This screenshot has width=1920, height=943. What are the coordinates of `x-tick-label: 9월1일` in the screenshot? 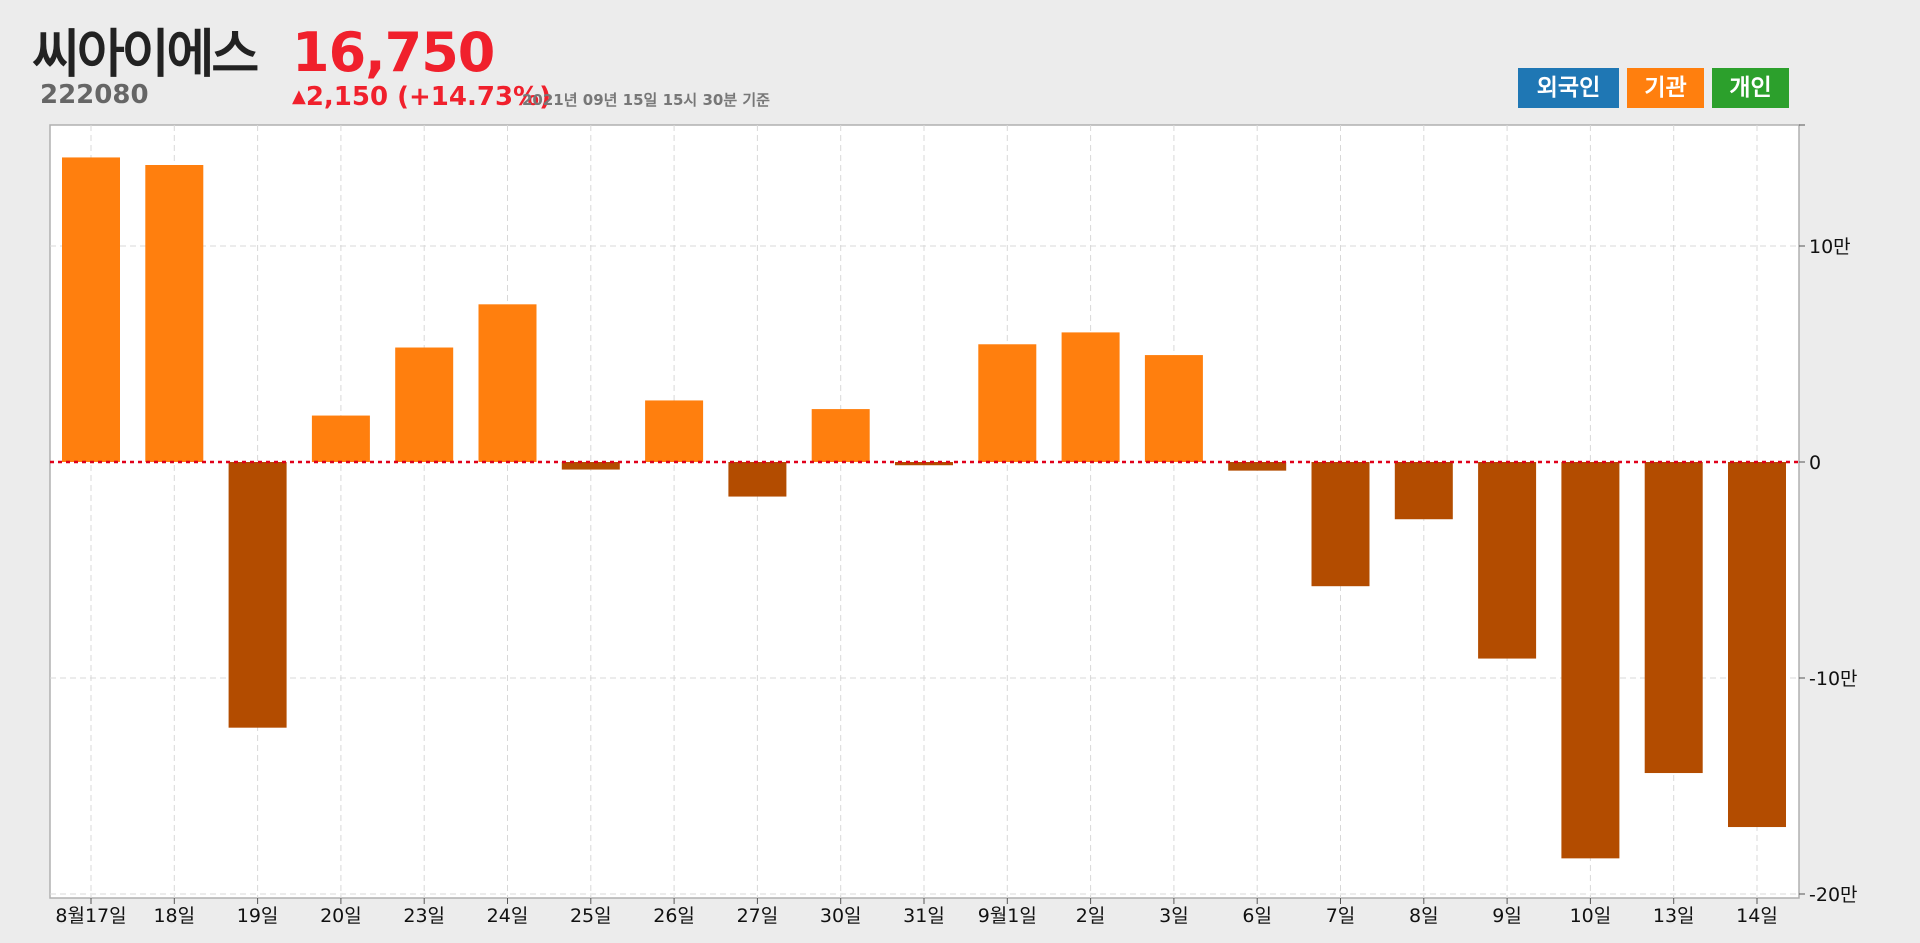 It's located at (1007, 916).